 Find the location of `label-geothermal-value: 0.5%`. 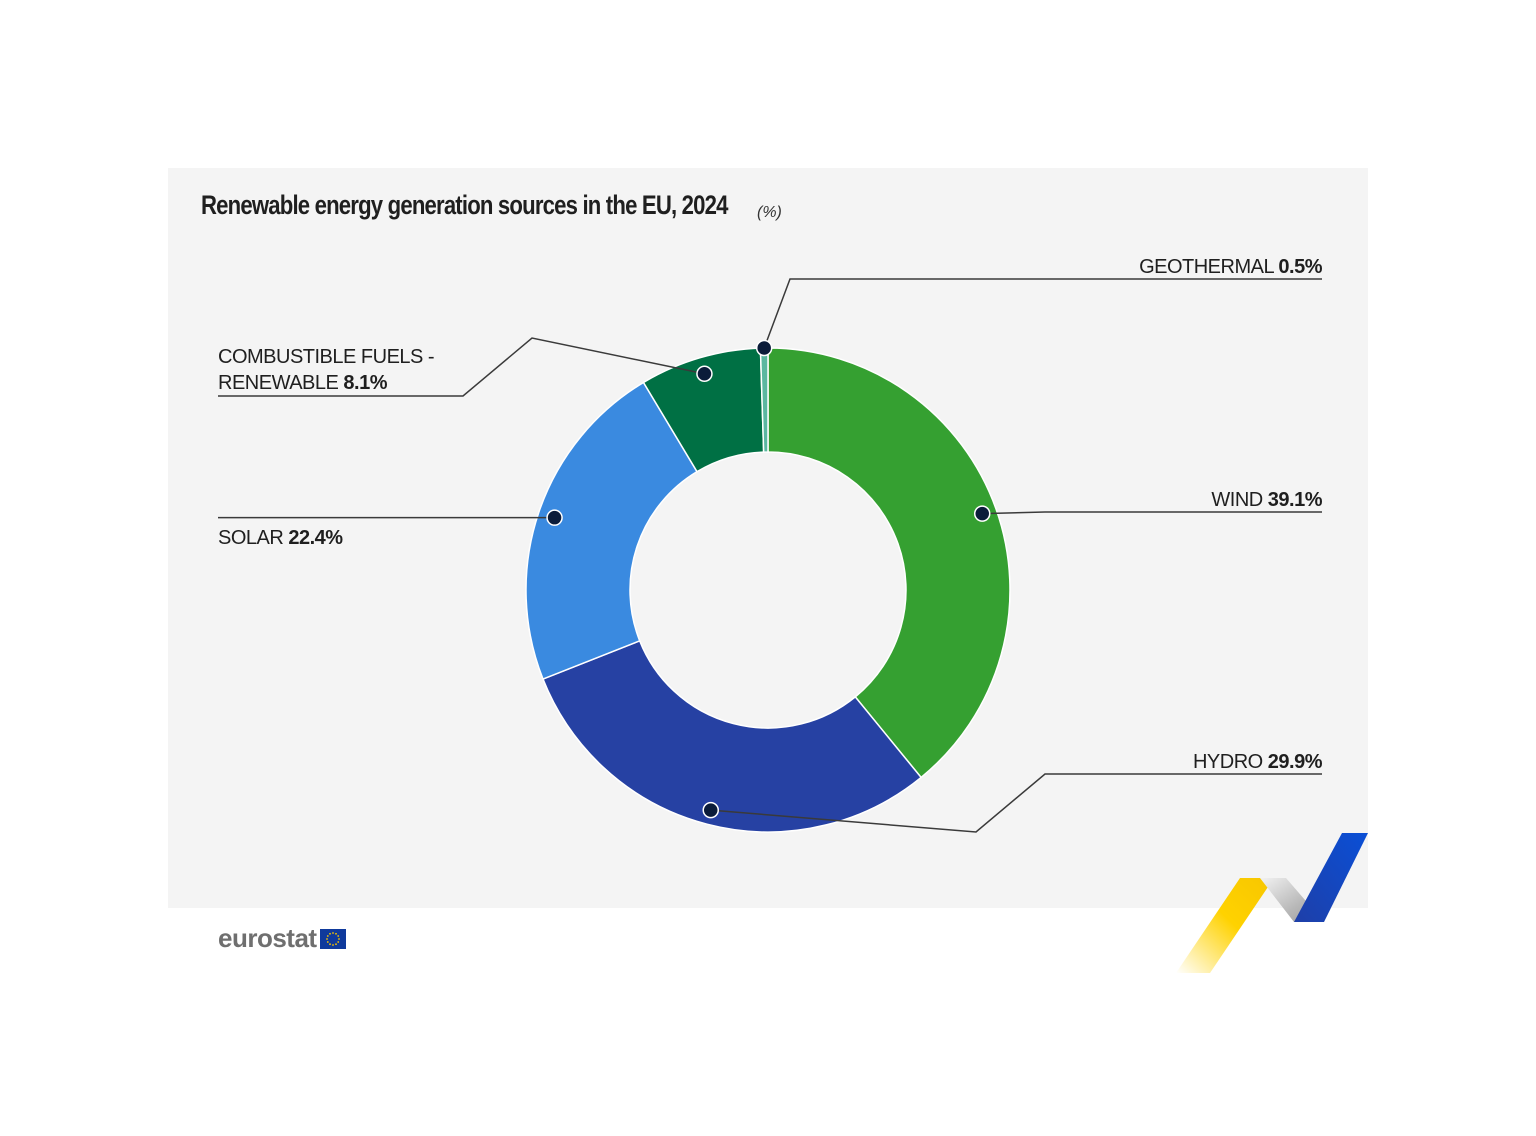

label-geothermal-value: 0.5% is located at coordinates (1300, 267).